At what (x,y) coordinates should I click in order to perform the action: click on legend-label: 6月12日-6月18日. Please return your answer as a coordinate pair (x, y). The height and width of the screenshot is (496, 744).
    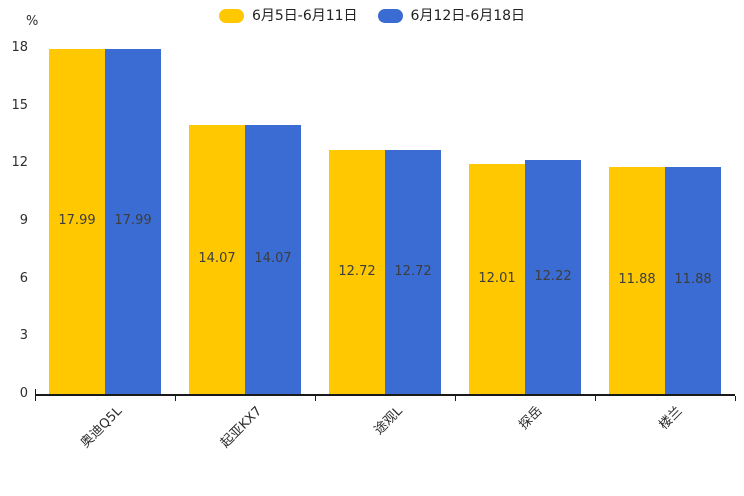
    Looking at the image, I should click on (468, 16).